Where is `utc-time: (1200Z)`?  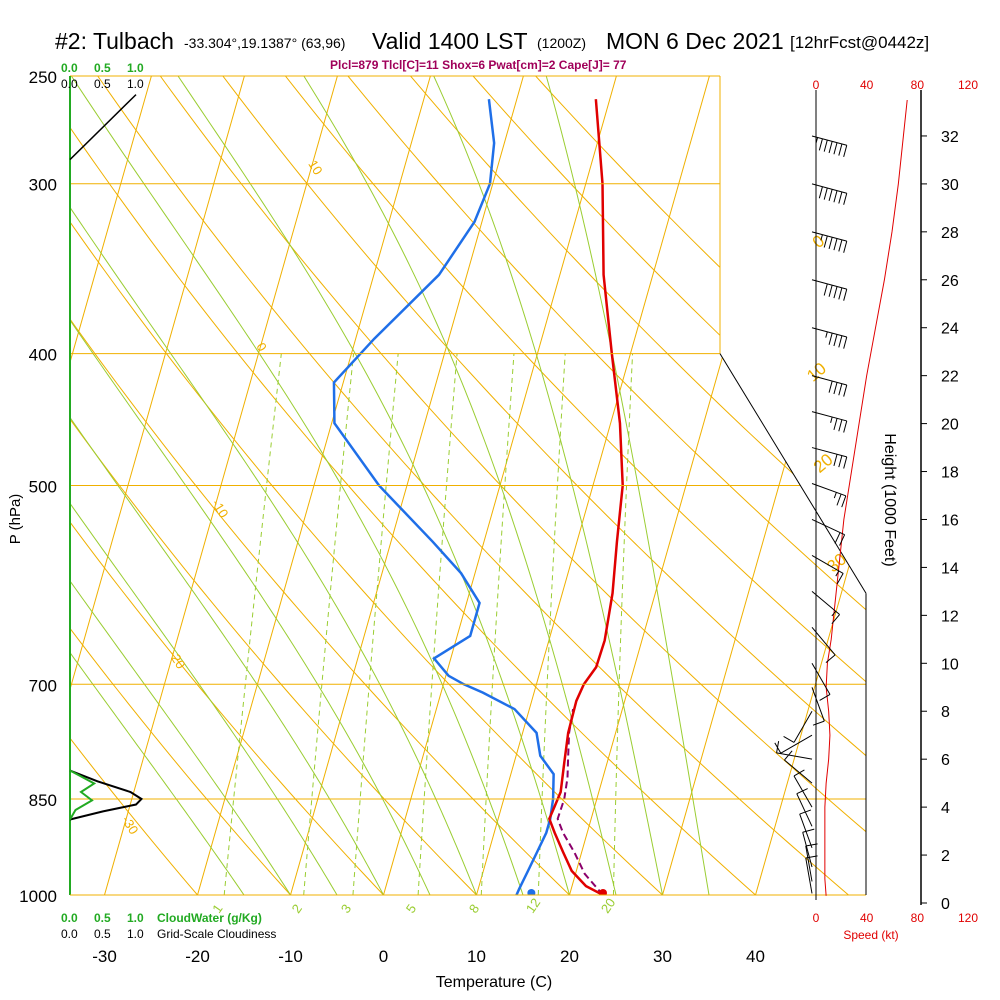 utc-time: (1200Z) is located at coordinates (562, 43).